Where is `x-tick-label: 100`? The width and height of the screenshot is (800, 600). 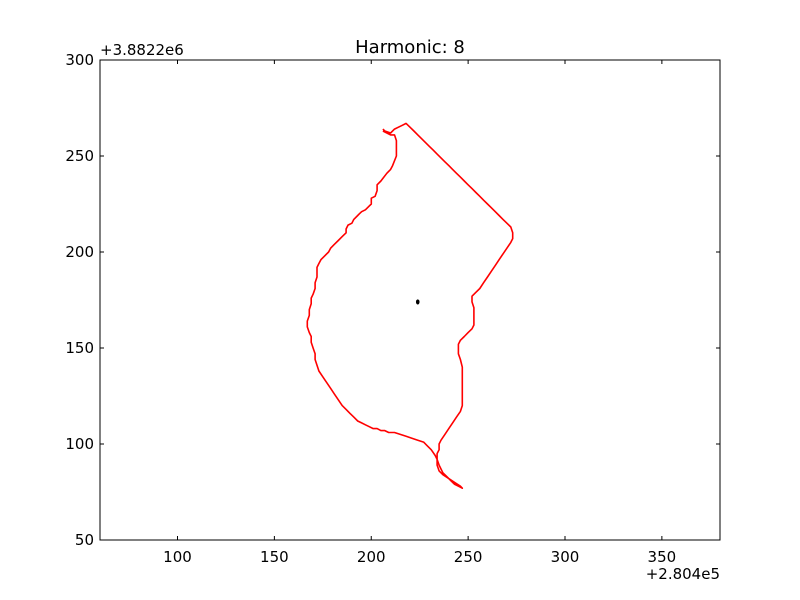 x-tick-label: 100 is located at coordinates (177, 557).